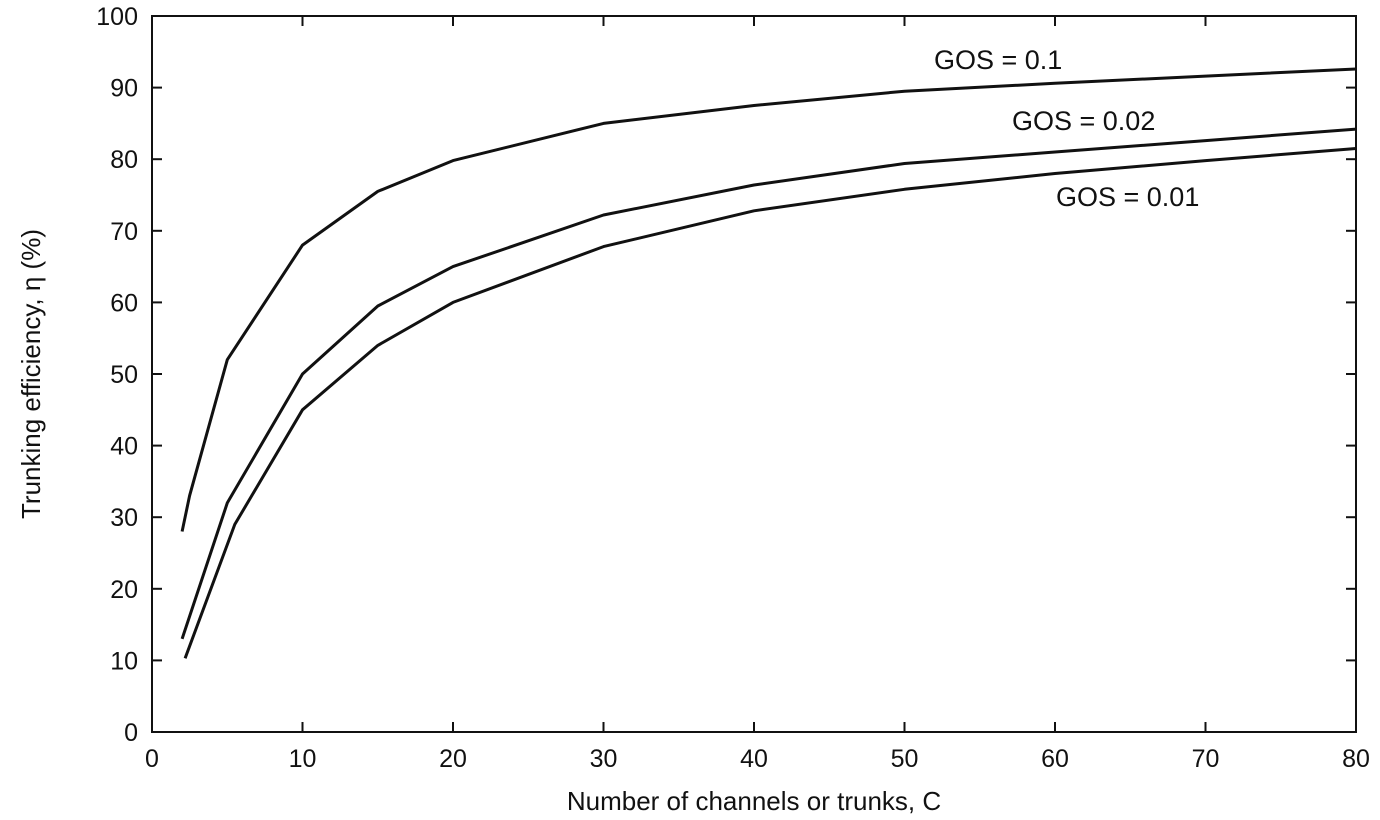  What do you see at coordinates (453, 759) in the screenshot?
I see `x-tick-label: 20` at bounding box center [453, 759].